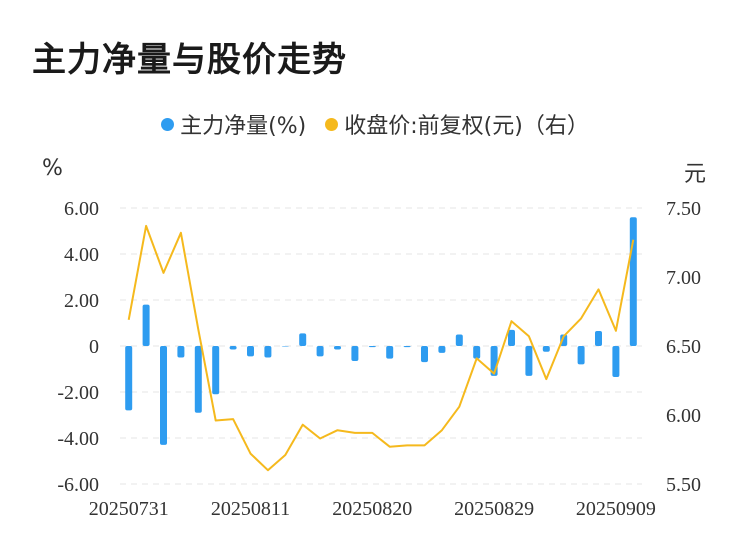  Describe the element at coordinates (683, 416) in the screenshot. I see `y-right-tick-label: 6.00` at that location.